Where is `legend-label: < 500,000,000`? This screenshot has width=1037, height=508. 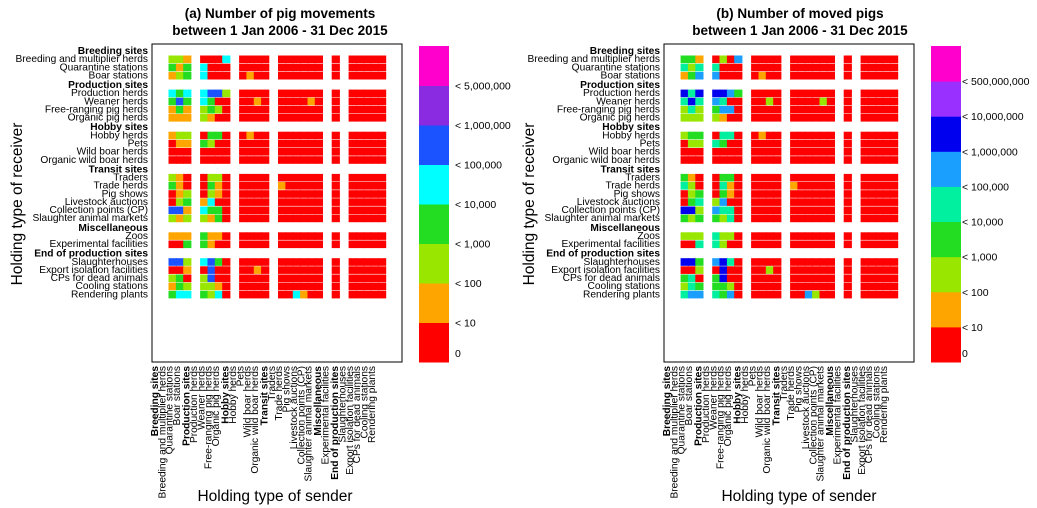
legend-label: < 500,000,000 is located at coordinates (996, 82).